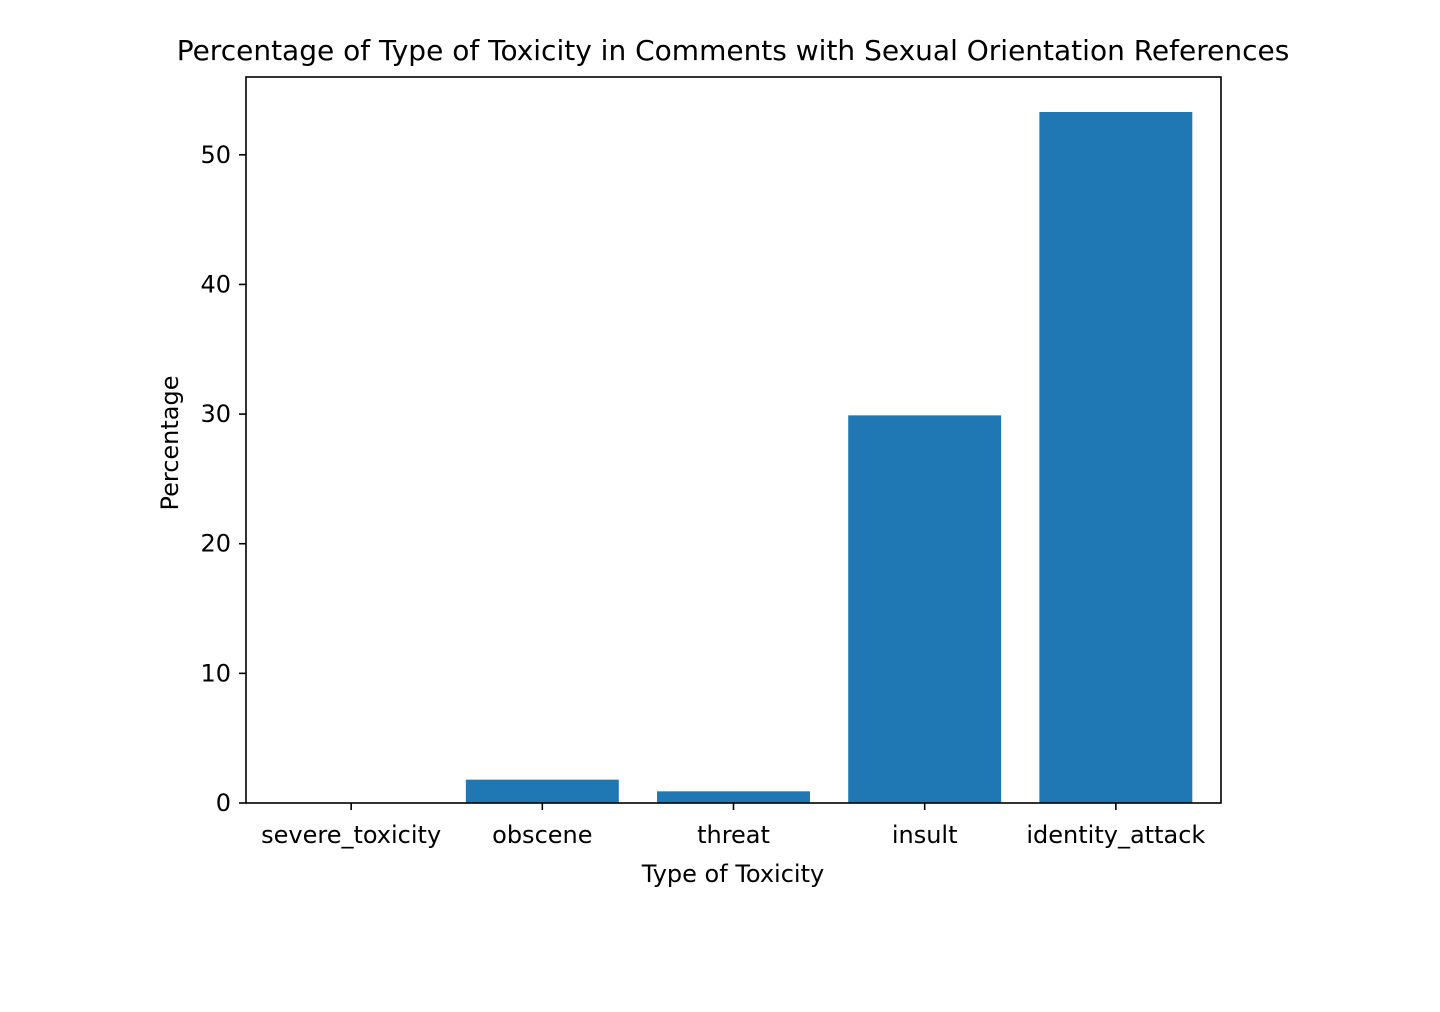 This screenshot has width=1440, height=1012. Describe the element at coordinates (732, 874) in the screenshot. I see `x-axis-label: Type of Toxicity` at that location.